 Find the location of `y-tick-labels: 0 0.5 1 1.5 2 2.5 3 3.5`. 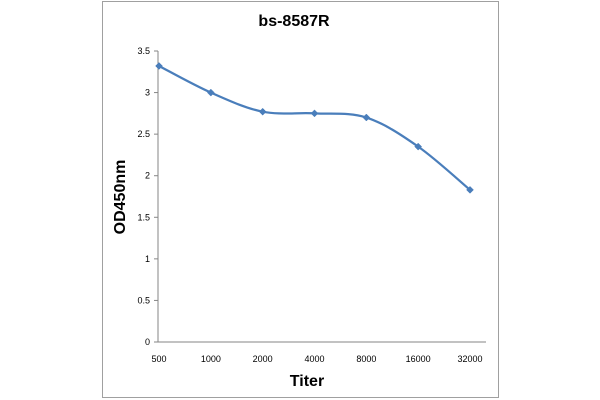

y-tick-labels: 0 0.5 1 1.5 2 2.5 3 3.5 is located at coordinates (147, 196).